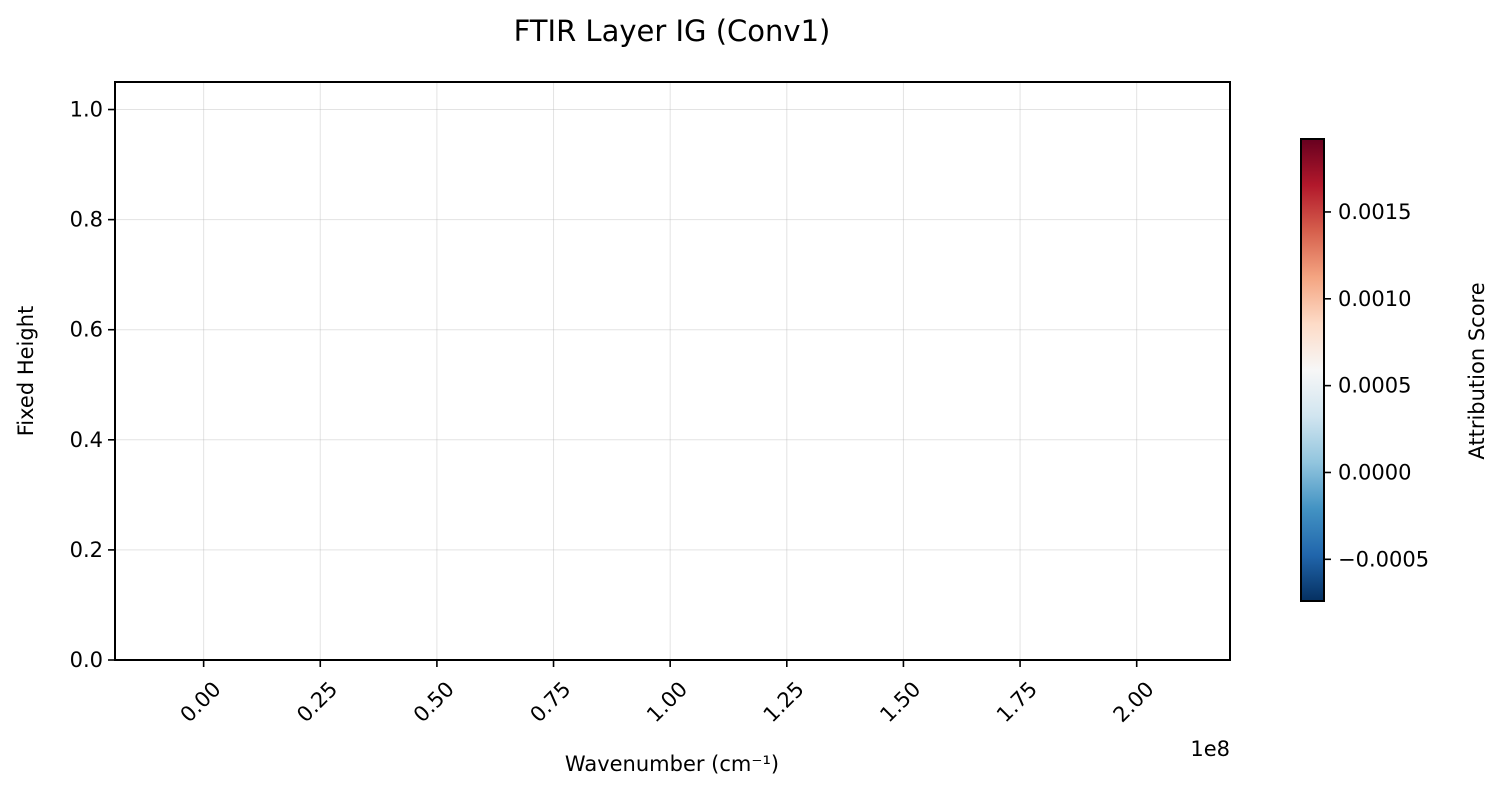 The width and height of the screenshot is (1505, 790). Describe the element at coordinates (317, 702) in the screenshot. I see `x-tick-label: 0.25` at that location.